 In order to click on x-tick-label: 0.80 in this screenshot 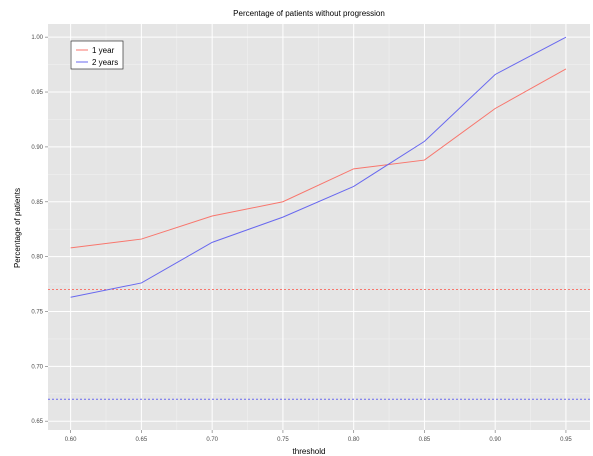, I will do `click(354, 440)`.